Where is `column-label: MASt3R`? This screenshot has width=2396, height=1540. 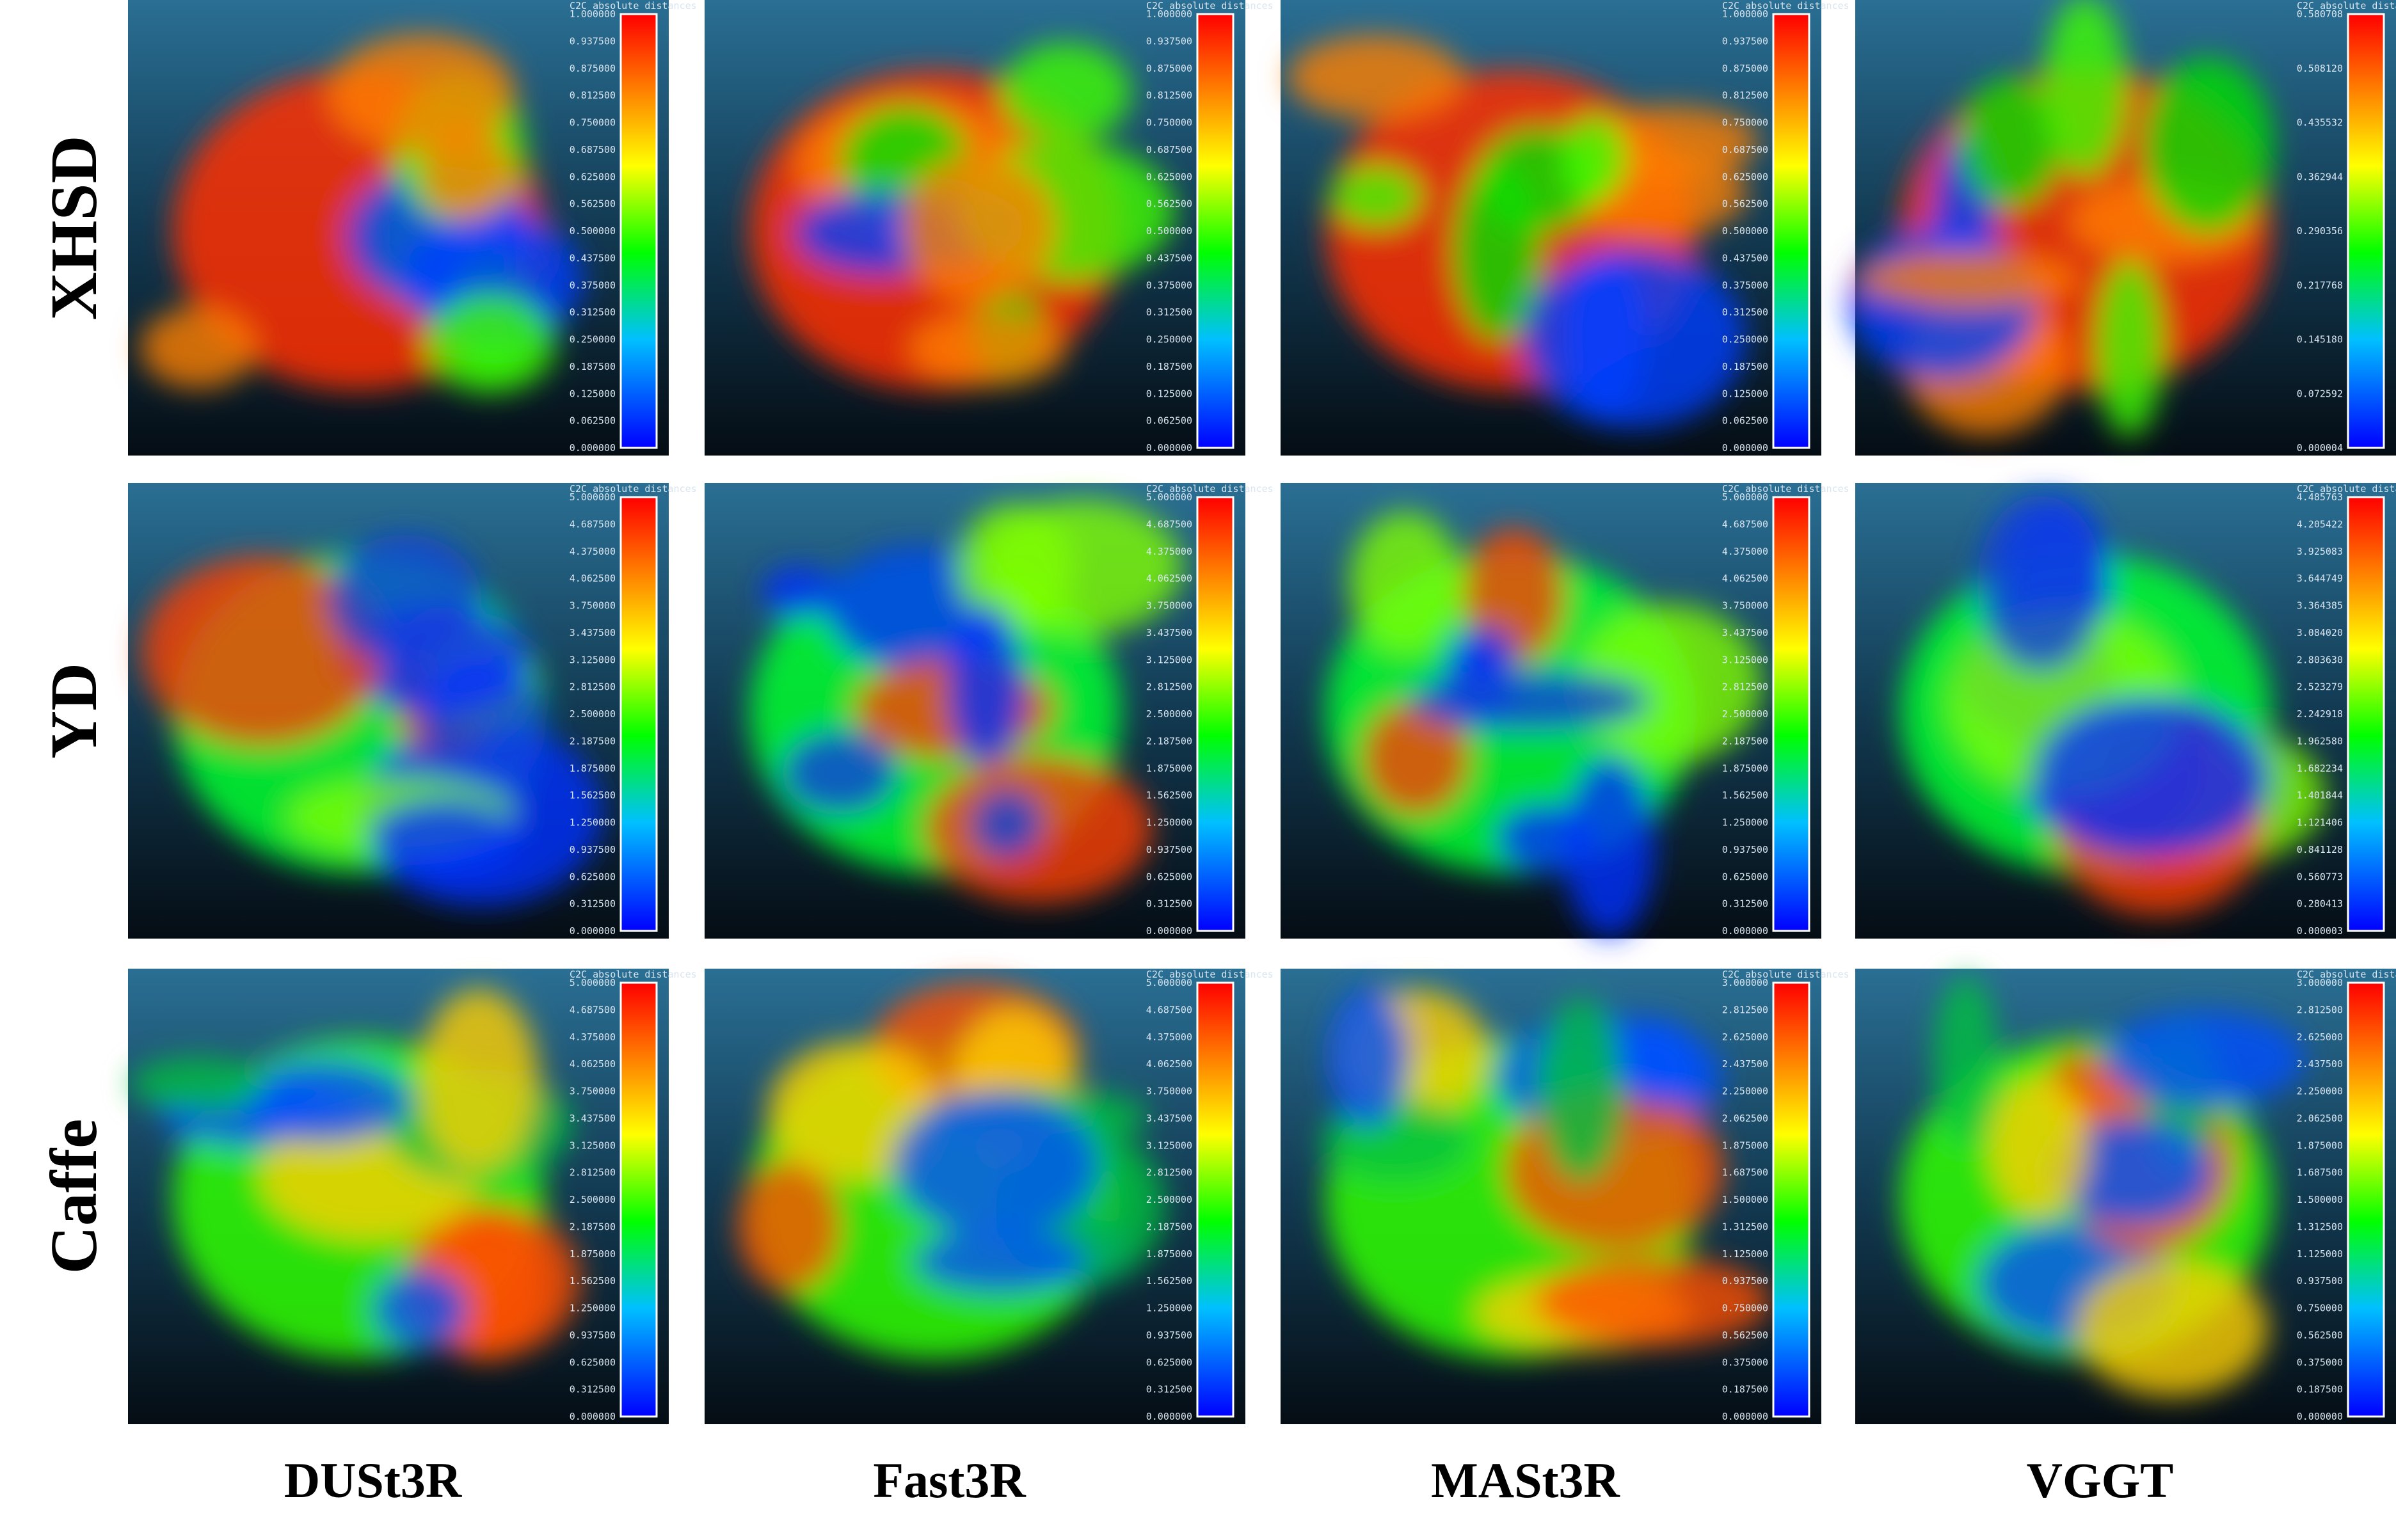 column-label: MASt3R is located at coordinates (1525, 1480).